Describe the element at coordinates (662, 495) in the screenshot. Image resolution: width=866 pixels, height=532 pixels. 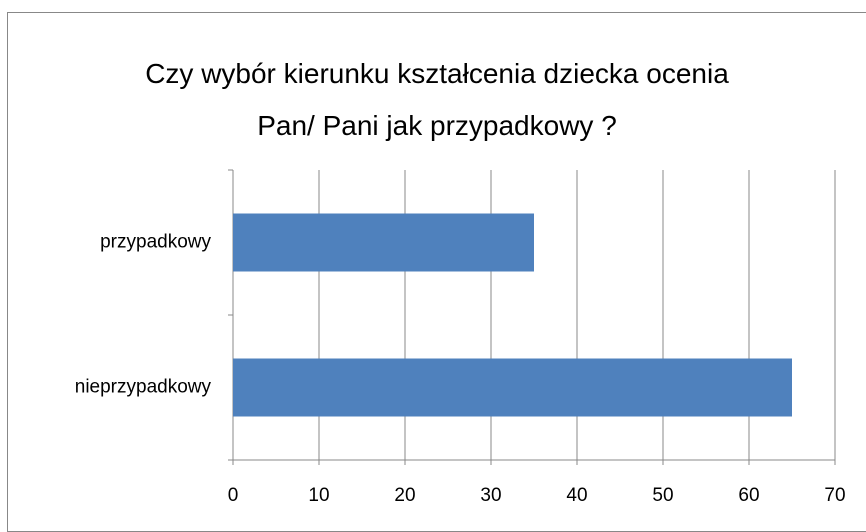
I see `x-tick-label: 50` at that location.